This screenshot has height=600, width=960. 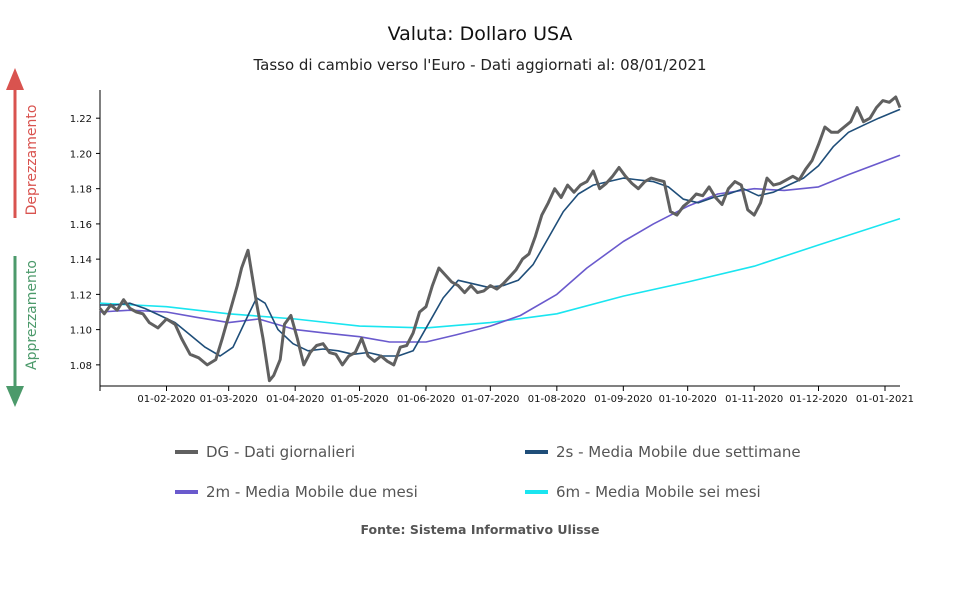 What do you see at coordinates (688, 399) in the screenshot?
I see `x-tick-label: 01-10-2020` at bounding box center [688, 399].